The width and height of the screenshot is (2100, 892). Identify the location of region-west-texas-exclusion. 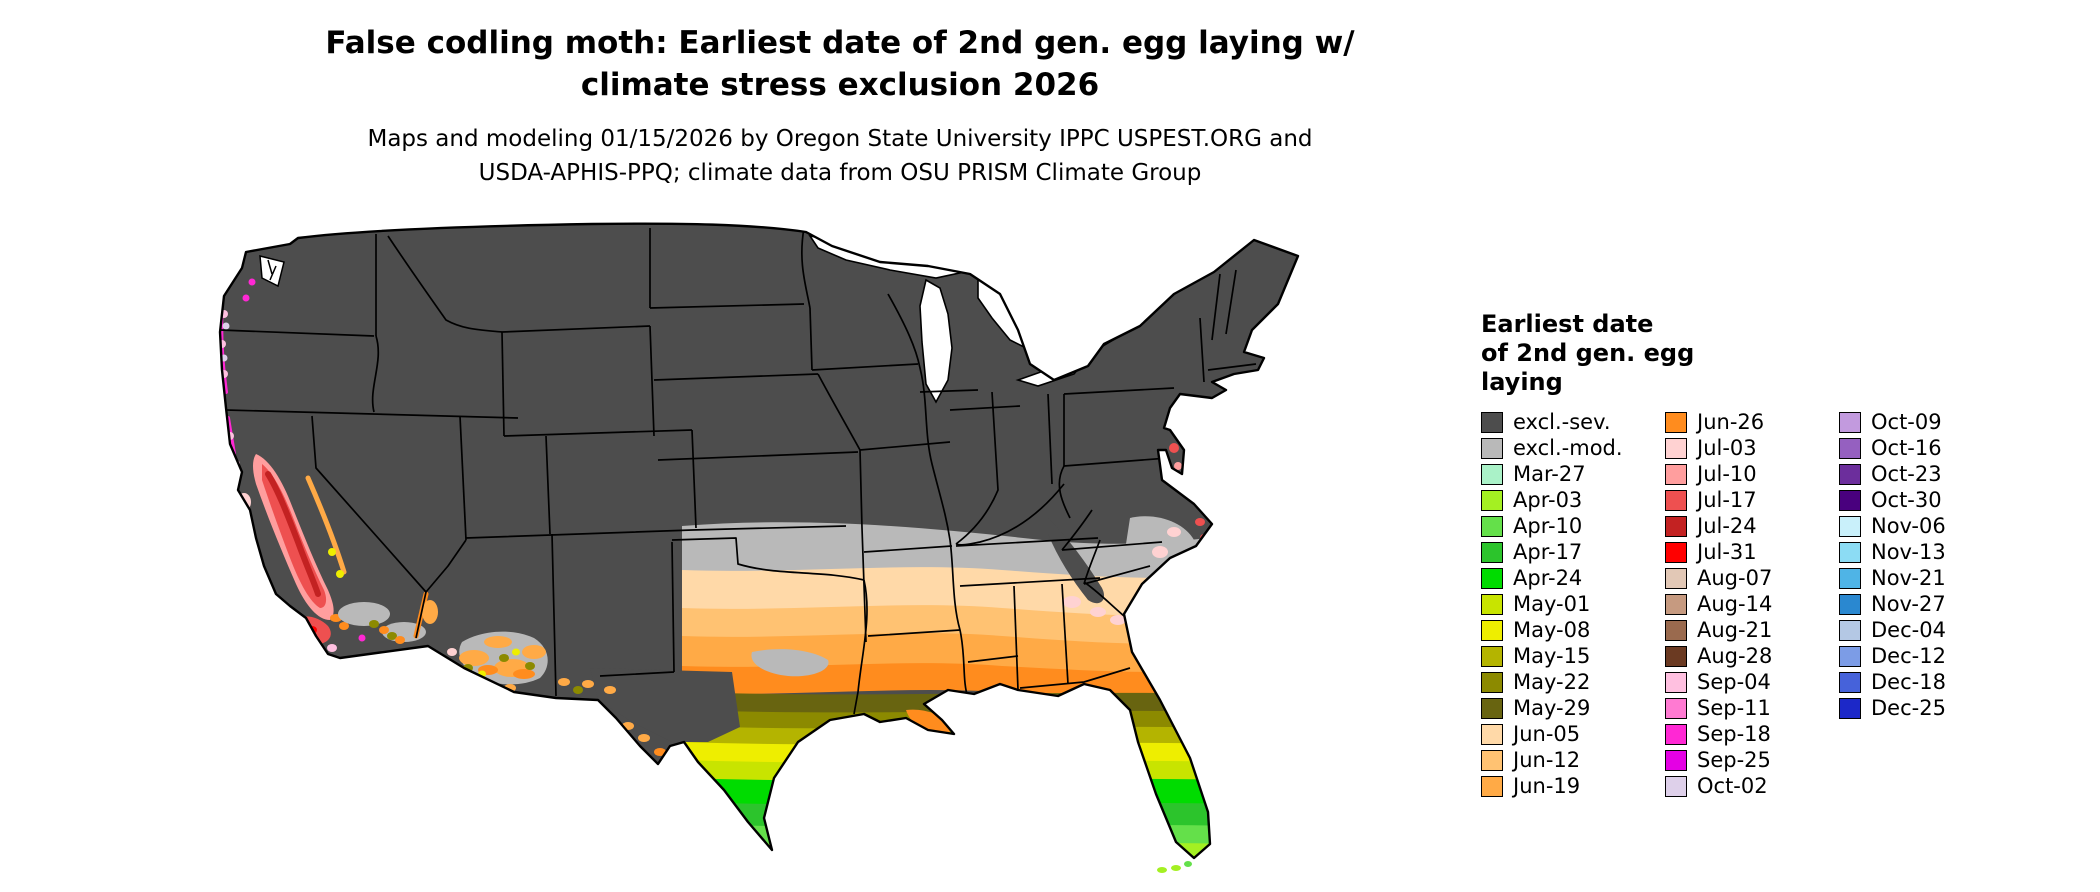
(665, 705).